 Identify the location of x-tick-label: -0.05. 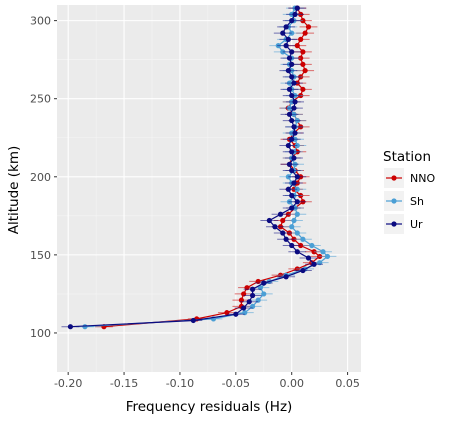
(236, 383).